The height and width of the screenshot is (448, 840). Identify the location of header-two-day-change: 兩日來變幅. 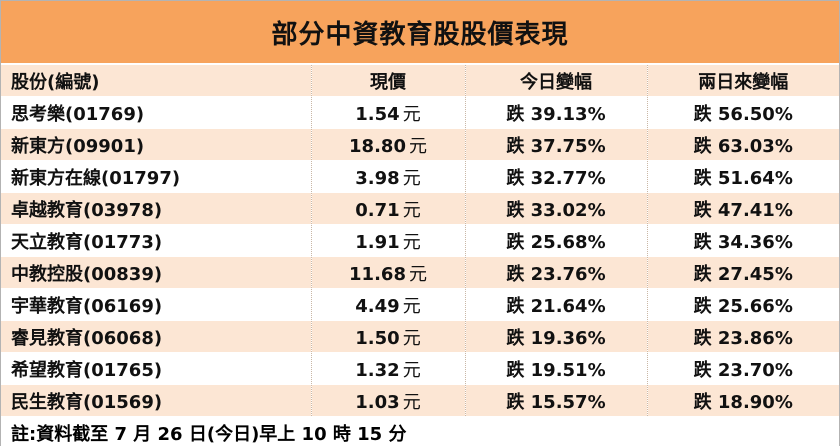
(743, 81).